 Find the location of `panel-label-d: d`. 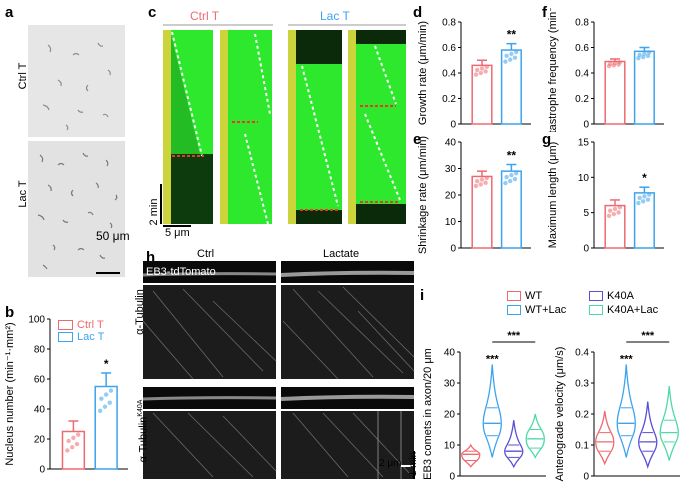

panel-label-d: d is located at coordinates (418, 12).